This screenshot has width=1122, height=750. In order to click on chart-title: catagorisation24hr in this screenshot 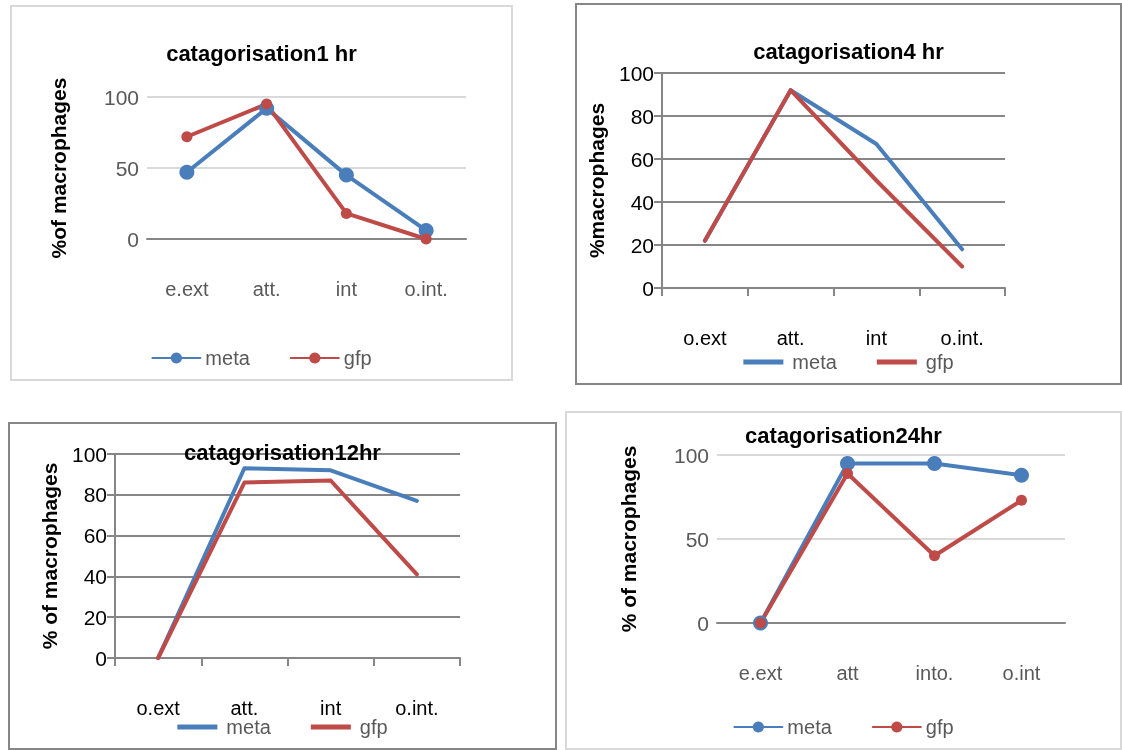, I will do `click(844, 435)`.